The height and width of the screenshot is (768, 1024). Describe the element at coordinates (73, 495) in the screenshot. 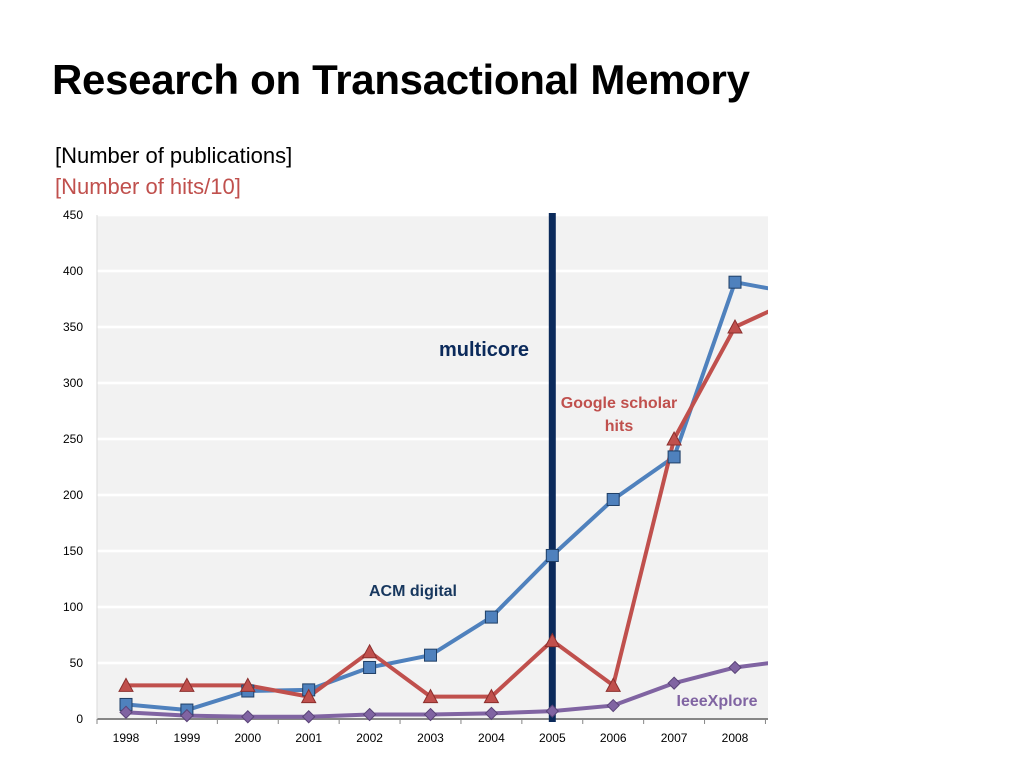

I see `y-tick-label: 200` at that location.